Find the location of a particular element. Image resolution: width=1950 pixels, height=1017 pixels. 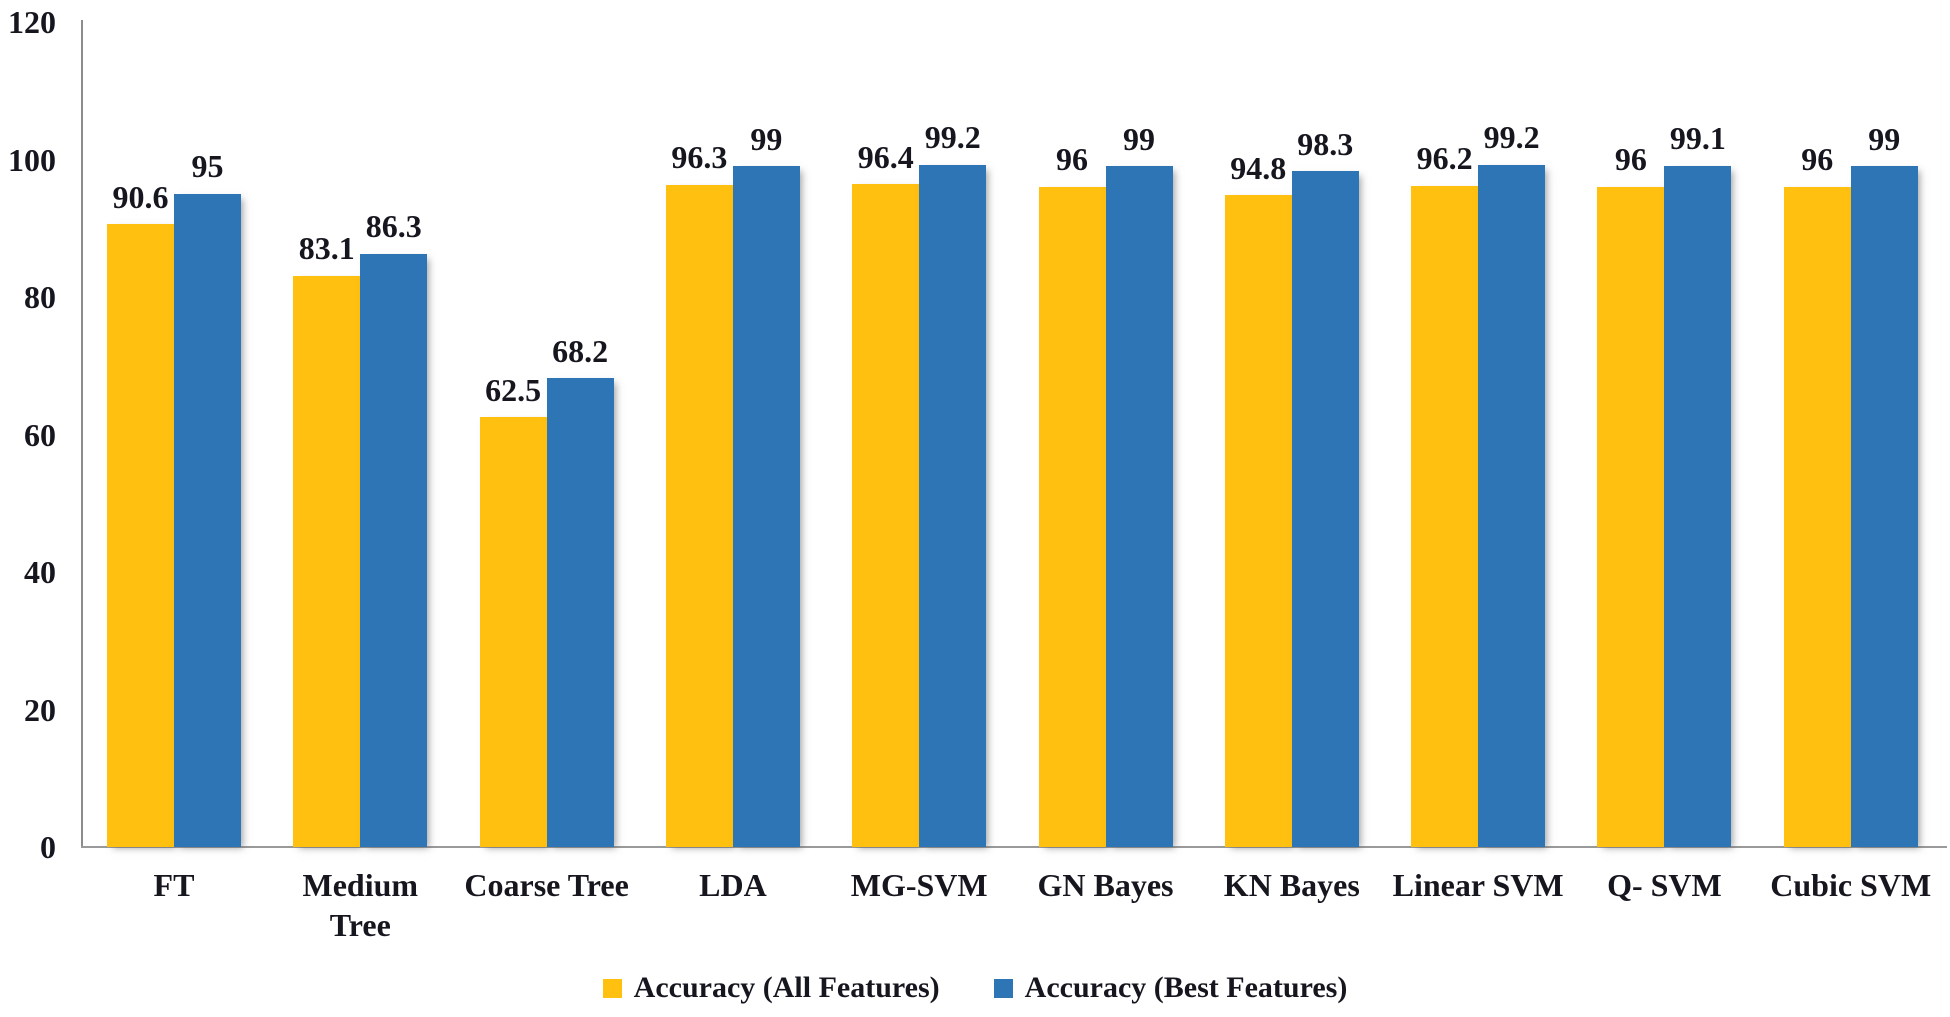

category-label: Coarse Tree is located at coordinates (546, 885).